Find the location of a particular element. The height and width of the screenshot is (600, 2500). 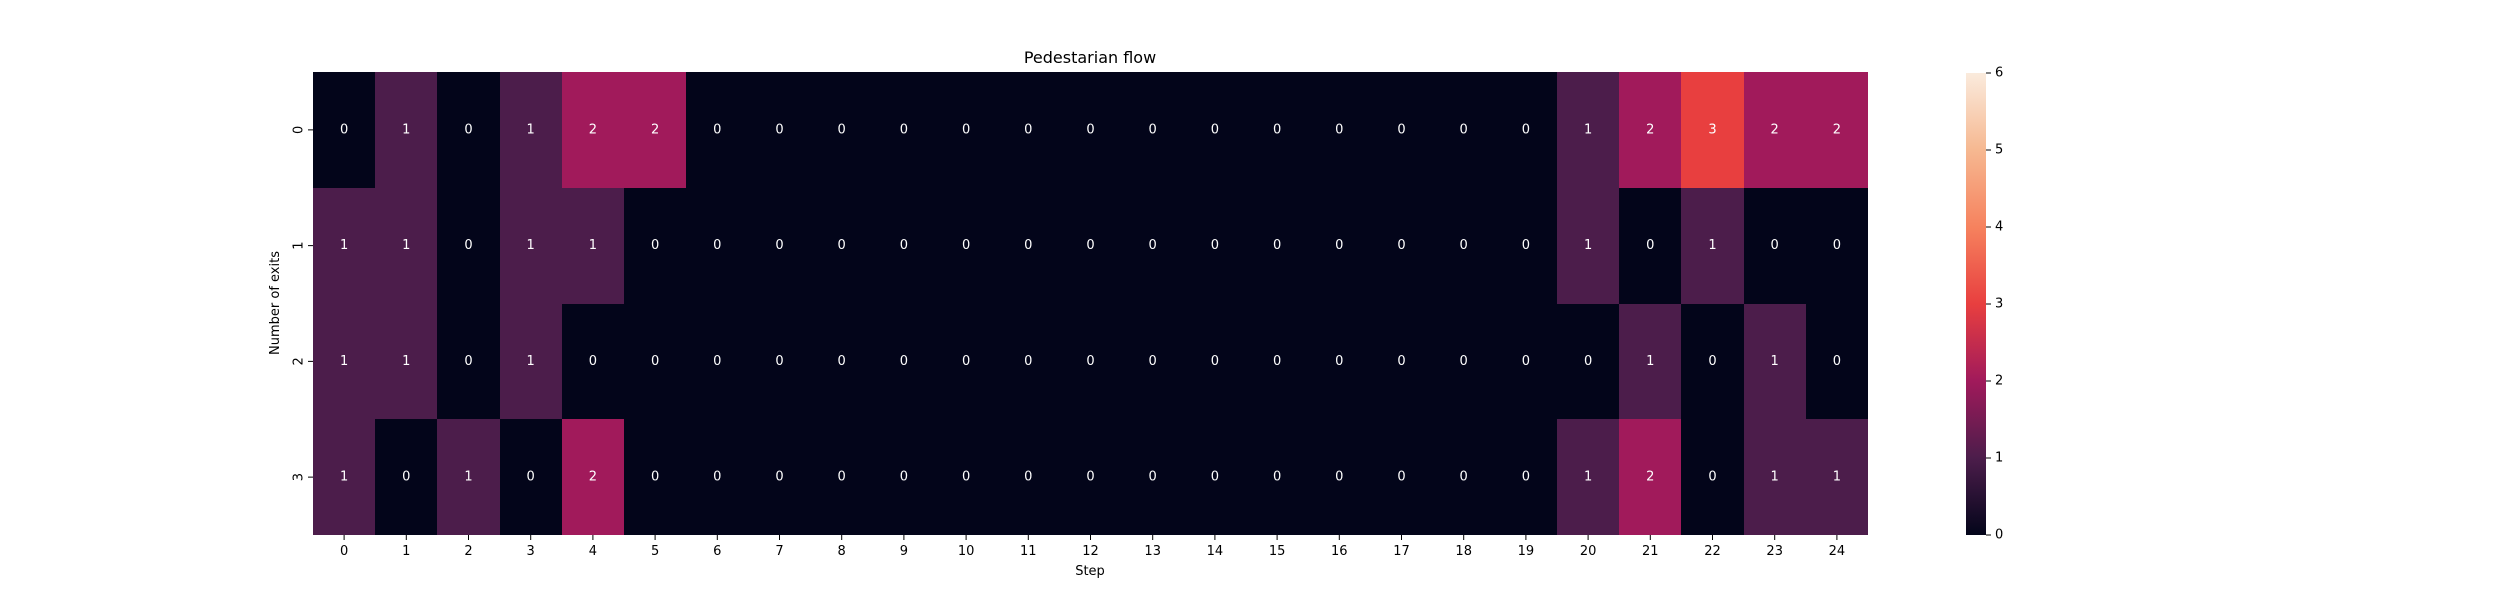

x-tick-label: 13 is located at coordinates (1152, 551).